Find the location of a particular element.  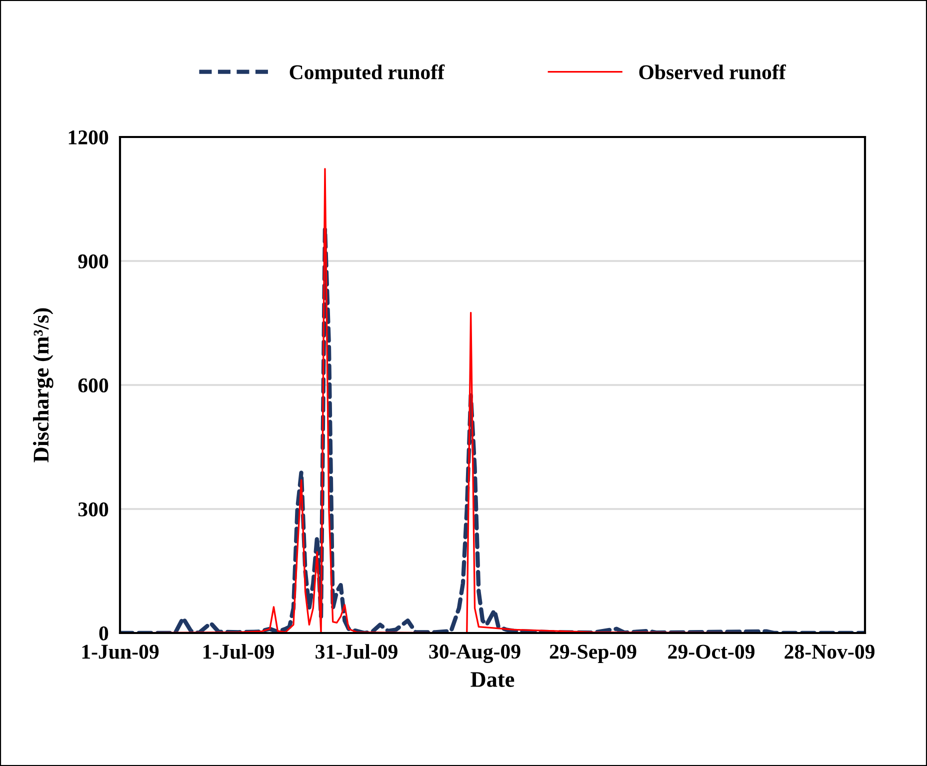

x-tick-label: 30-Aug-09 is located at coordinates (474, 654).